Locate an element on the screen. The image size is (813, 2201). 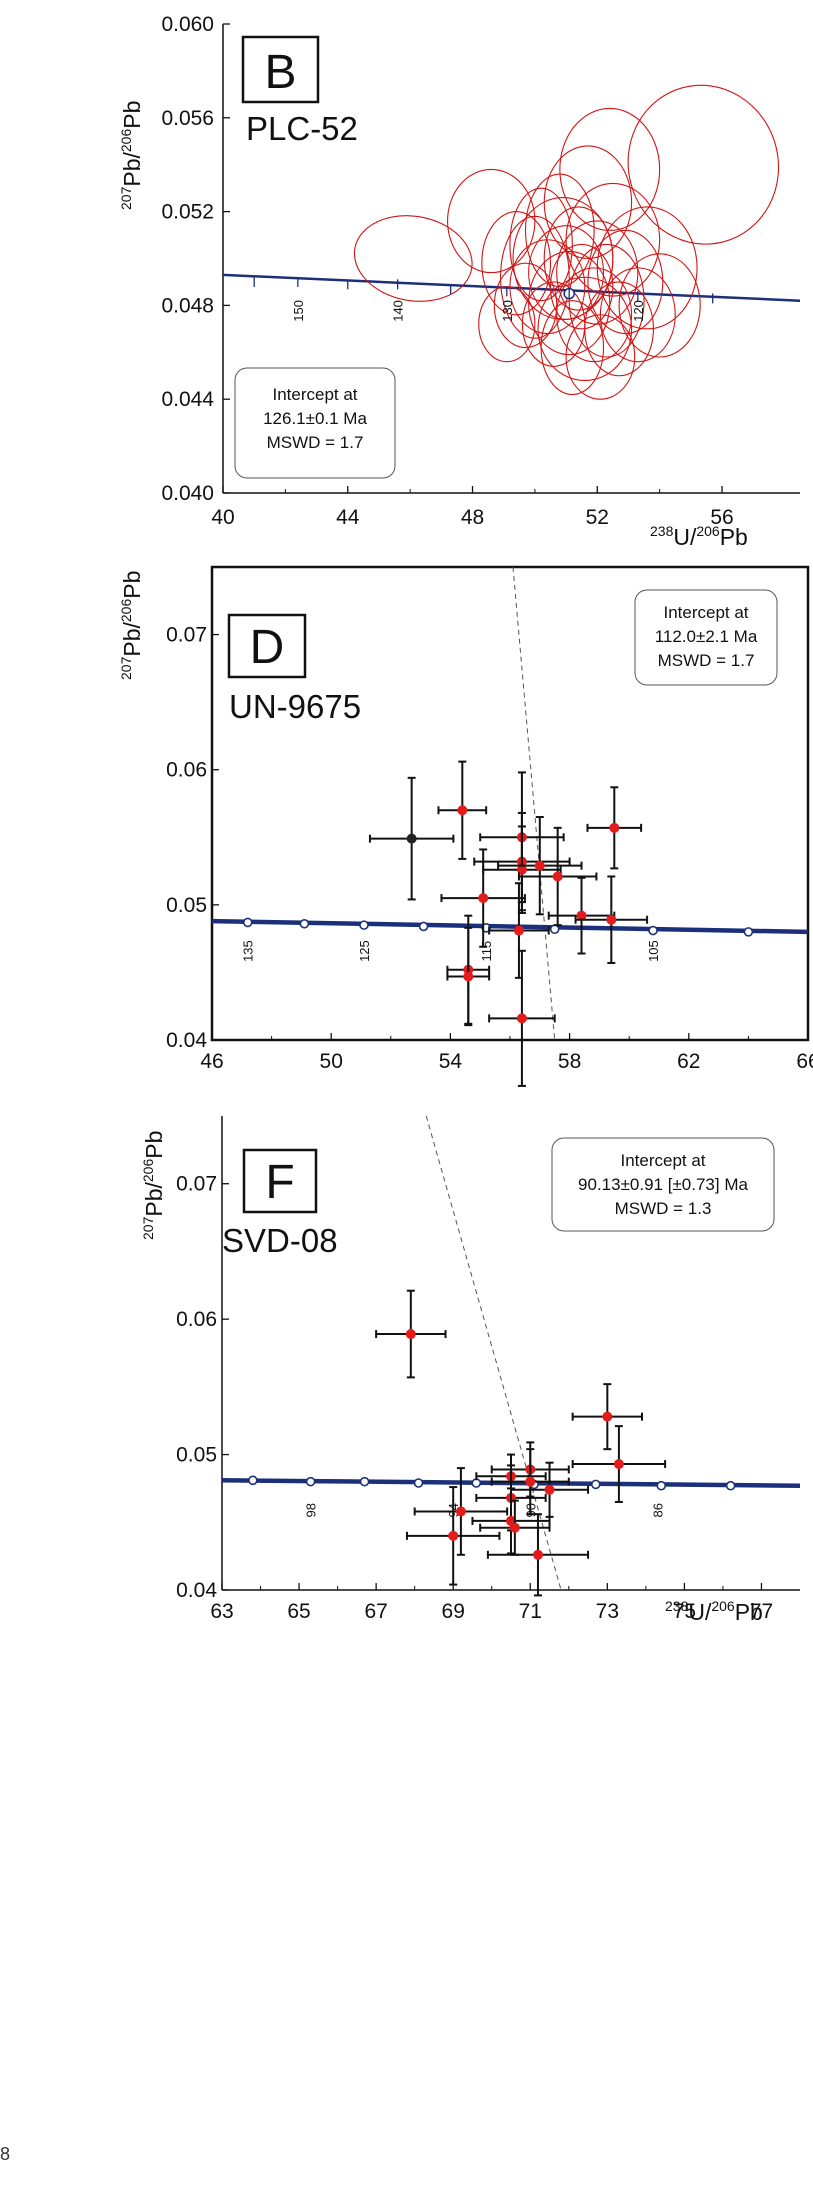
panel-b-y-axis-label: 207Pb/206Pb is located at coordinates (131, 155).